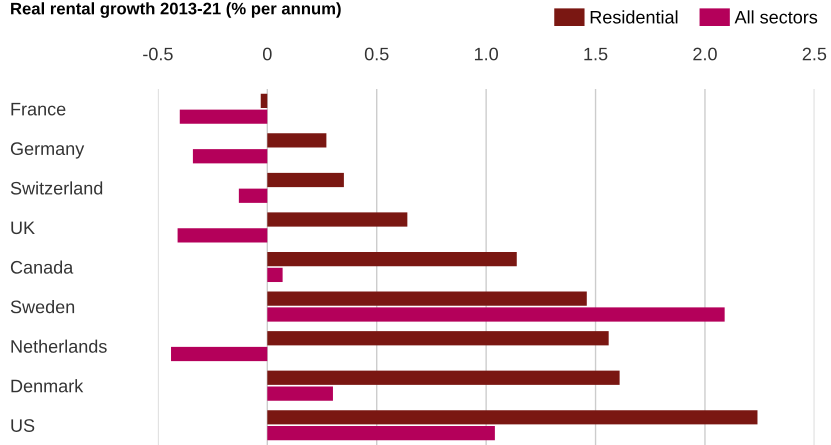 This screenshot has width=831, height=445. What do you see at coordinates (634, 17) in the screenshot?
I see `legend-label: Residential` at bounding box center [634, 17].